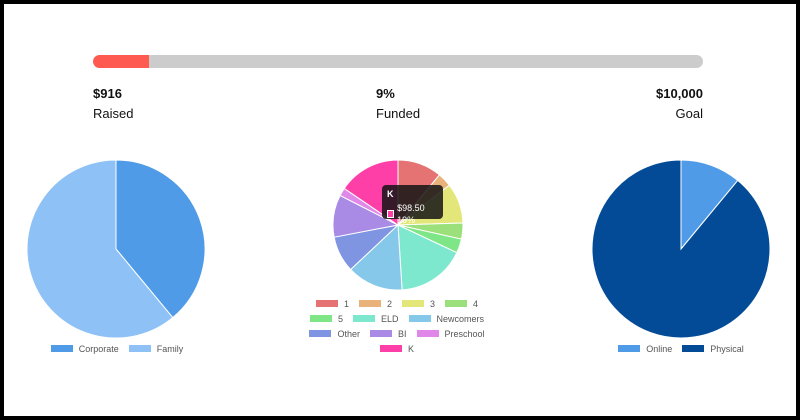  What do you see at coordinates (340, 318) in the screenshot?
I see `legend-label: 5` at bounding box center [340, 318].